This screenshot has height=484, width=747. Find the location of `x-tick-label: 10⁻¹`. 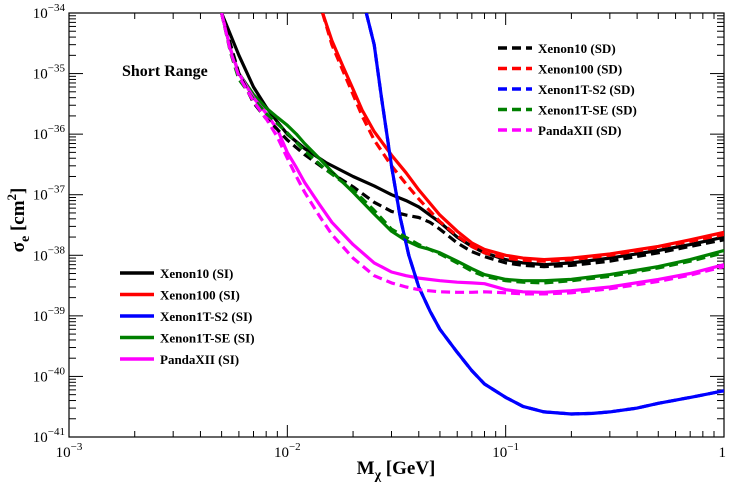

x-tick-label: 10⁻¹ is located at coordinates (505, 451).